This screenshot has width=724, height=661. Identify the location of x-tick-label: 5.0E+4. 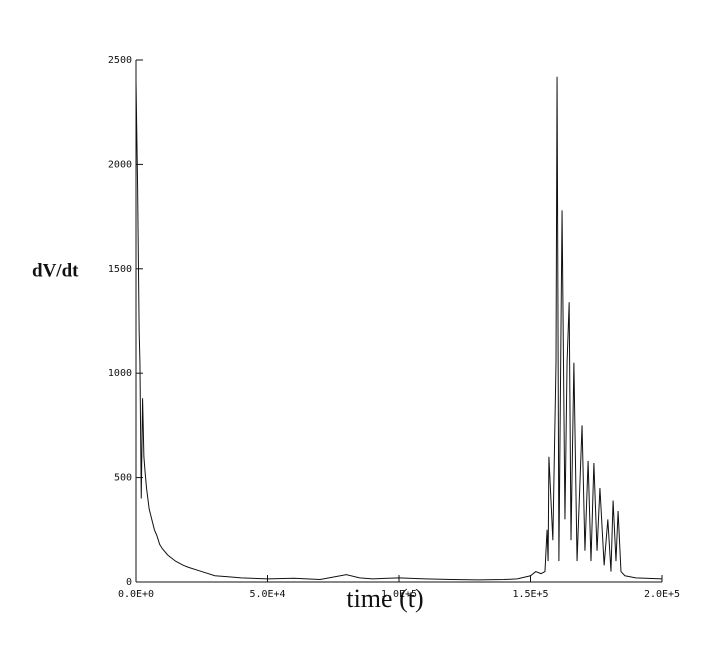
(267, 594).